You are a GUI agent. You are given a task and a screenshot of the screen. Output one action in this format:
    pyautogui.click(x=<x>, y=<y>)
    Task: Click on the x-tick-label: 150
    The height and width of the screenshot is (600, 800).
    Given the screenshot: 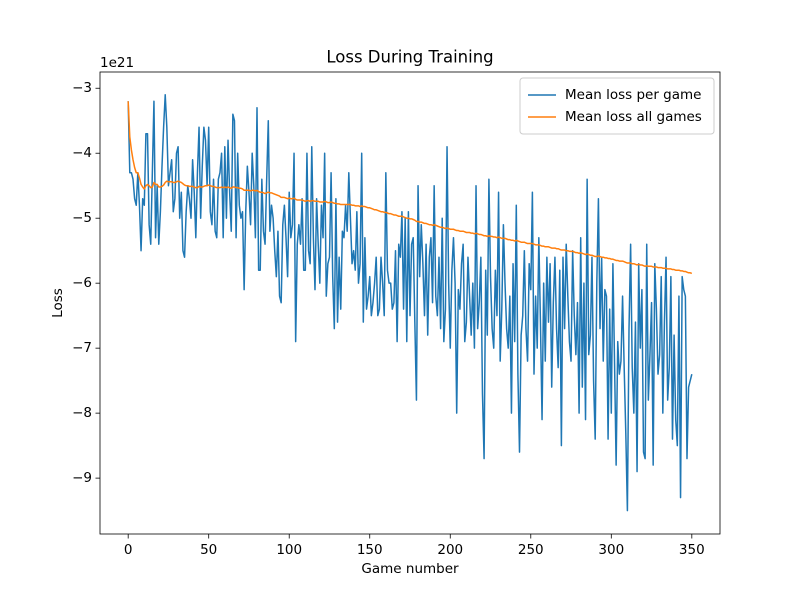 What is the action you would take?
    pyautogui.click(x=370, y=550)
    